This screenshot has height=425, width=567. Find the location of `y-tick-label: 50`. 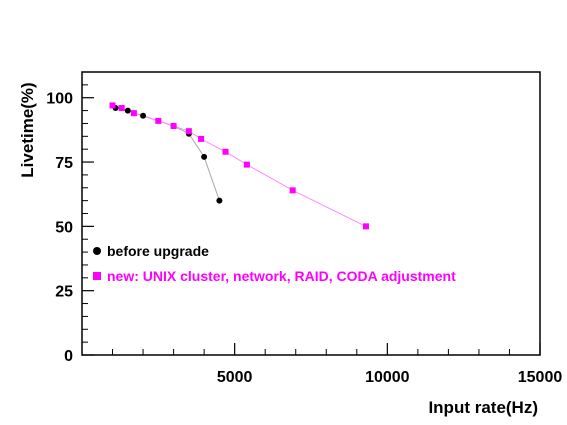

y-tick-label: 50 is located at coordinates (64, 227).